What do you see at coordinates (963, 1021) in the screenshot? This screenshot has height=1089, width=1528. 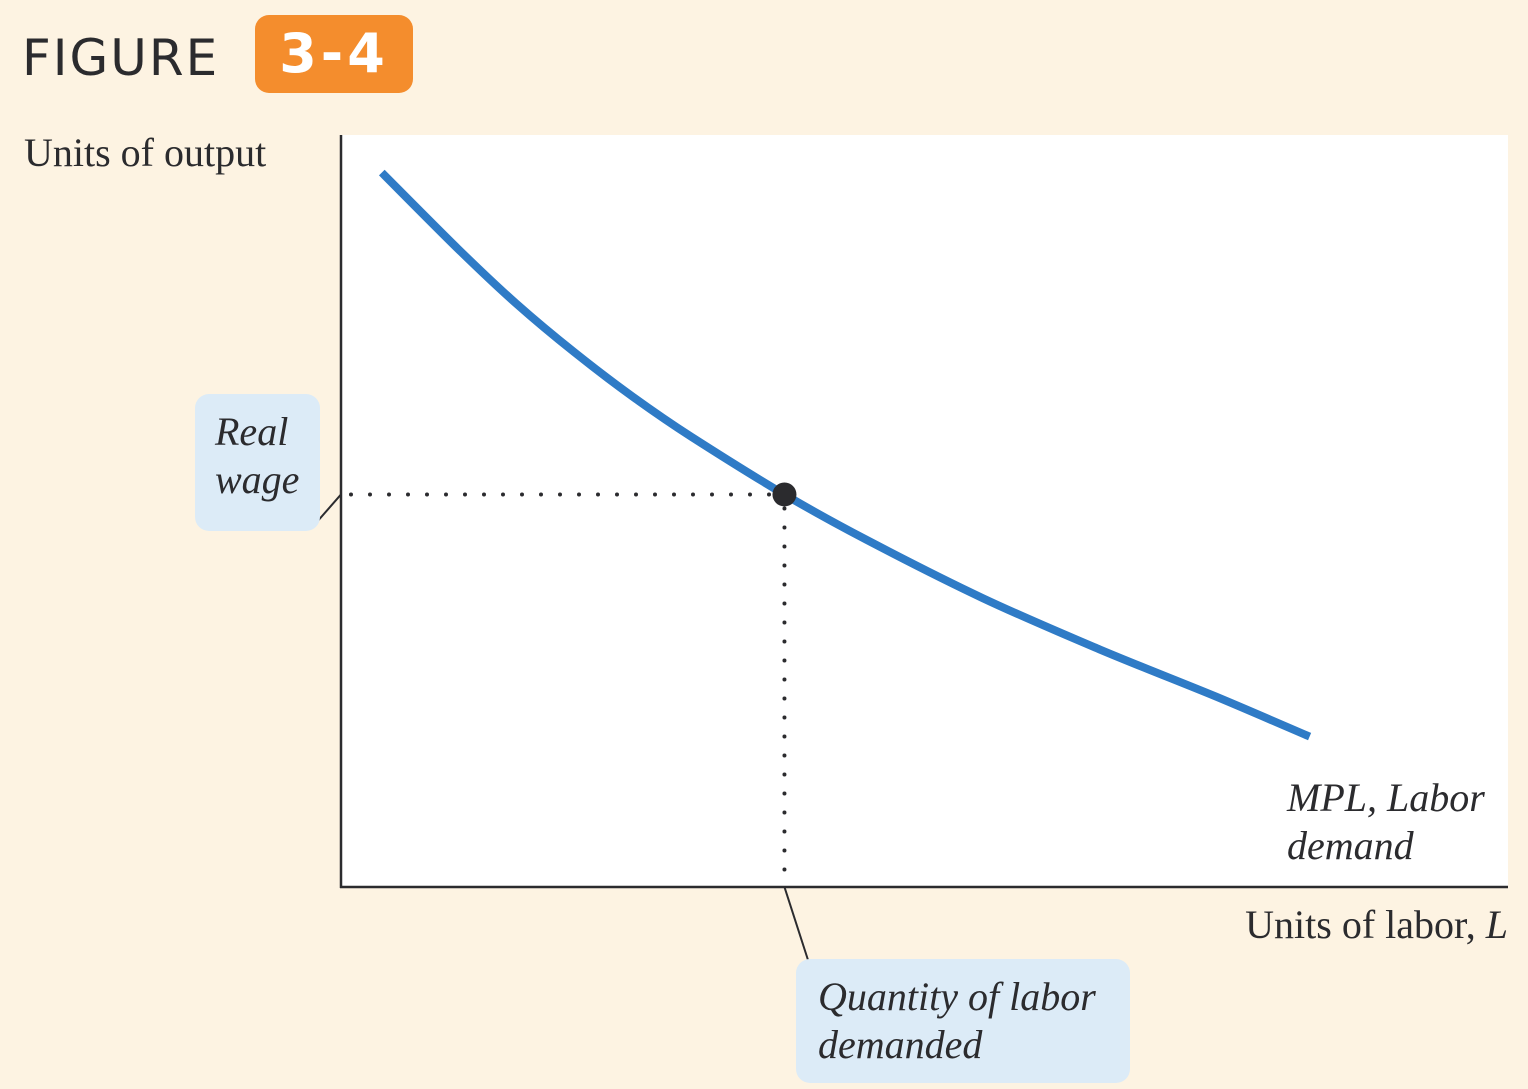 I see `quantity-demanded-callout: Quantity of labor demanded` at bounding box center [963, 1021].